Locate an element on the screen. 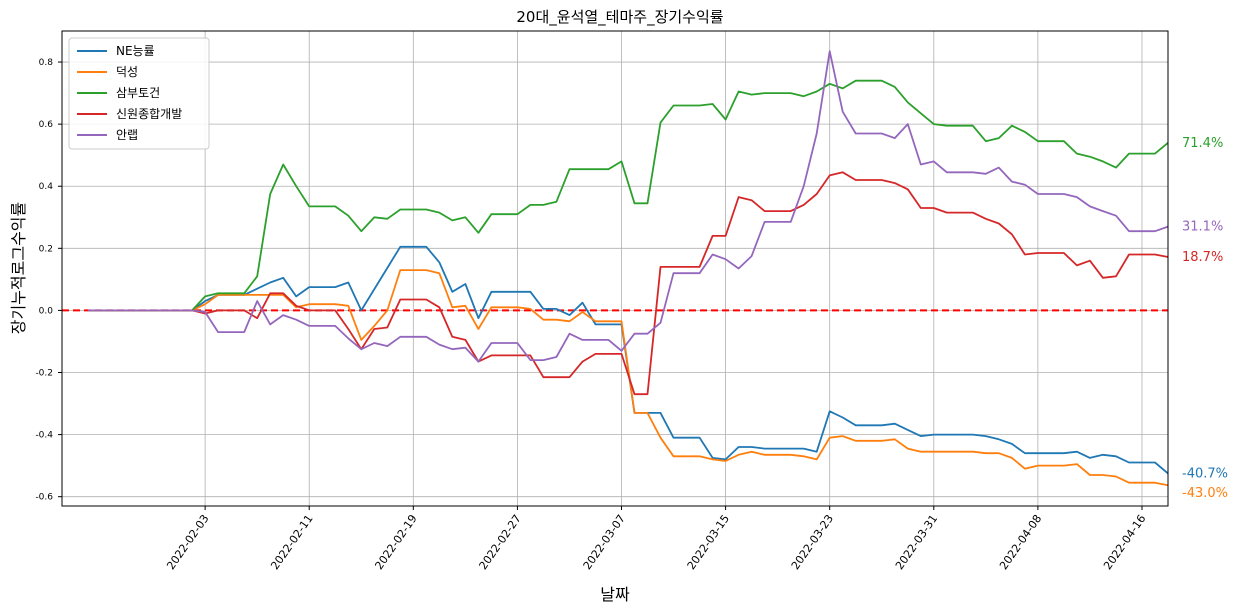  y-tick-label: -0.4 is located at coordinates (44, 436).